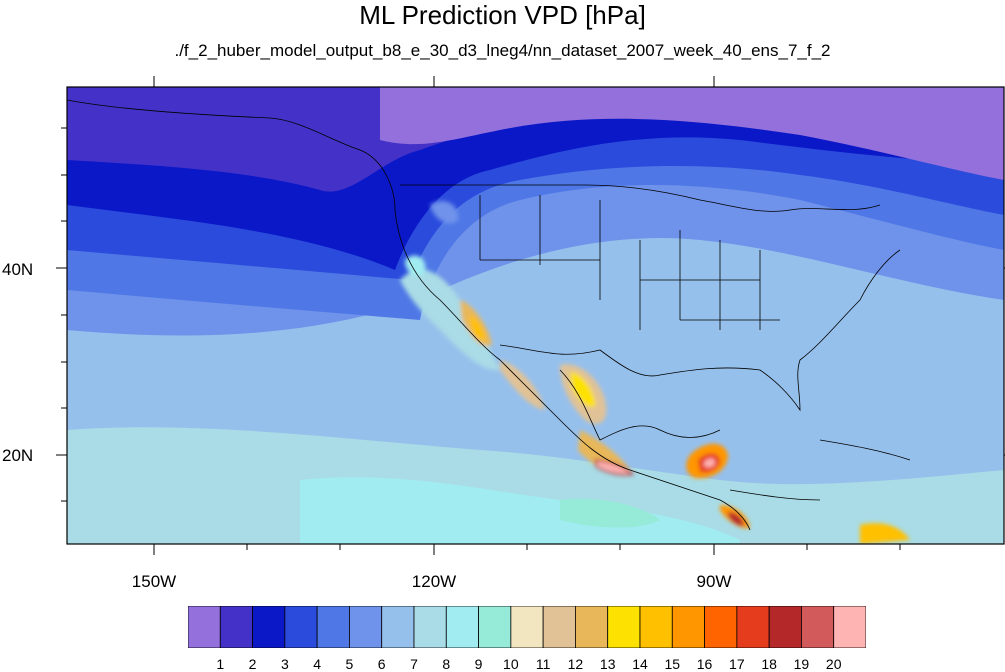  What do you see at coordinates (414, 664) in the screenshot?
I see `colorbar-label: 7` at bounding box center [414, 664].